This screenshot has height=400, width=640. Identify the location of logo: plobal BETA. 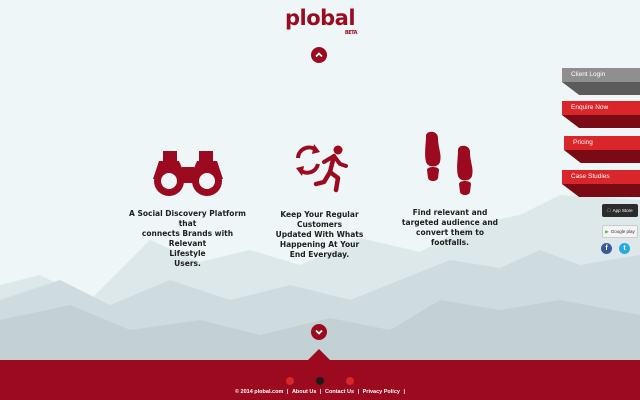
(320, 21).